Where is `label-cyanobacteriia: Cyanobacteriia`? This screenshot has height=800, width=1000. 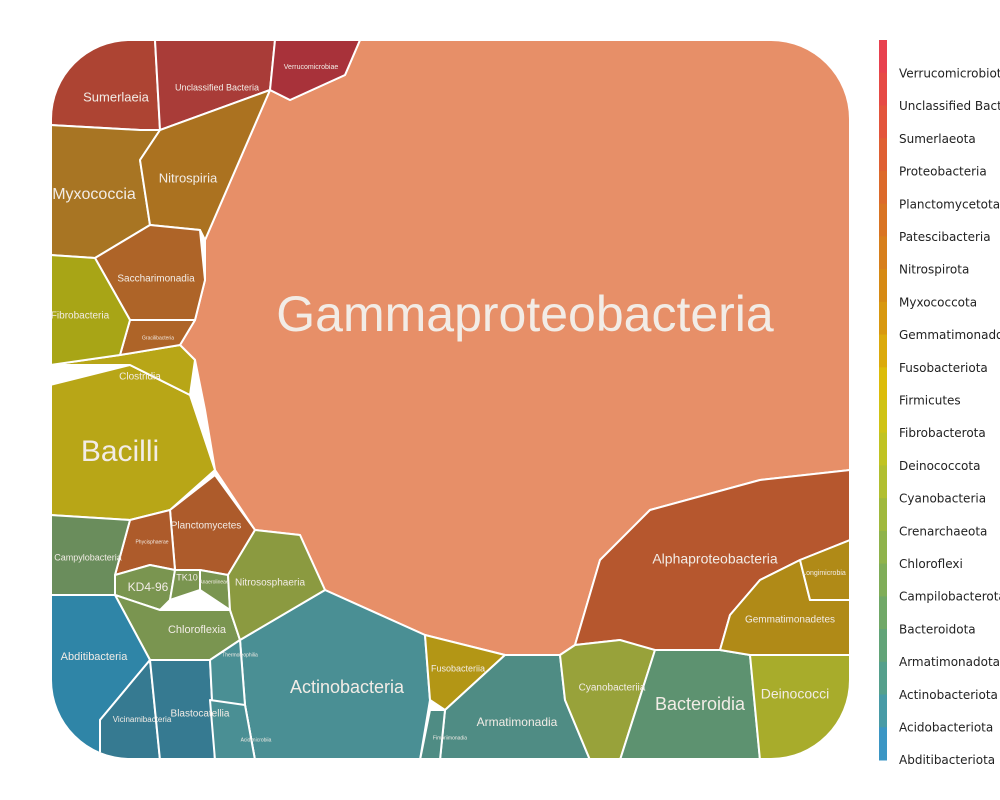 label-cyanobacteriia: Cyanobacteriia is located at coordinates (612, 688).